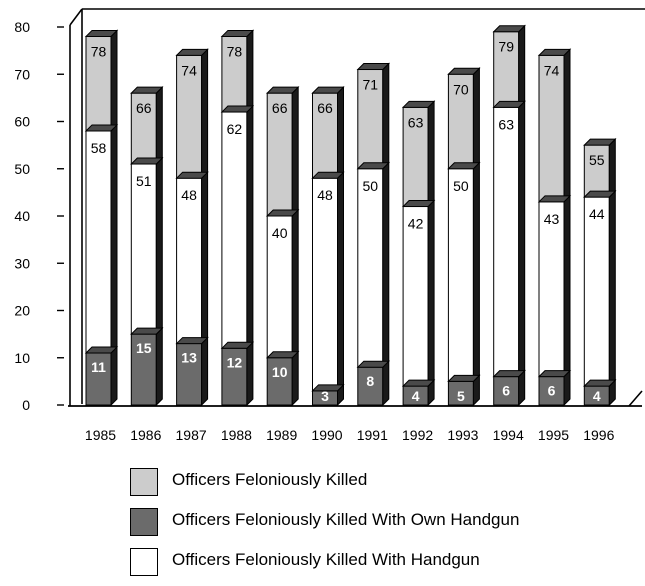 The image size is (645, 586). What do you see at coordinates (145, 435) in the screenshot?
I see `x-tick-label: 1986` at bounding box center [145, 435].